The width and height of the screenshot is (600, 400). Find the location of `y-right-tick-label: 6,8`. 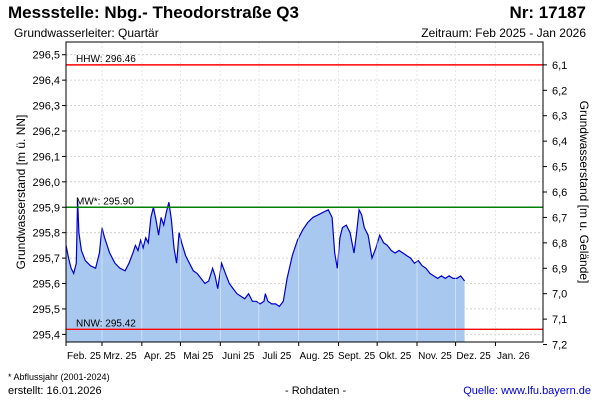

y-right-tick-label: 6,8 is located at coordinates (559, 244).